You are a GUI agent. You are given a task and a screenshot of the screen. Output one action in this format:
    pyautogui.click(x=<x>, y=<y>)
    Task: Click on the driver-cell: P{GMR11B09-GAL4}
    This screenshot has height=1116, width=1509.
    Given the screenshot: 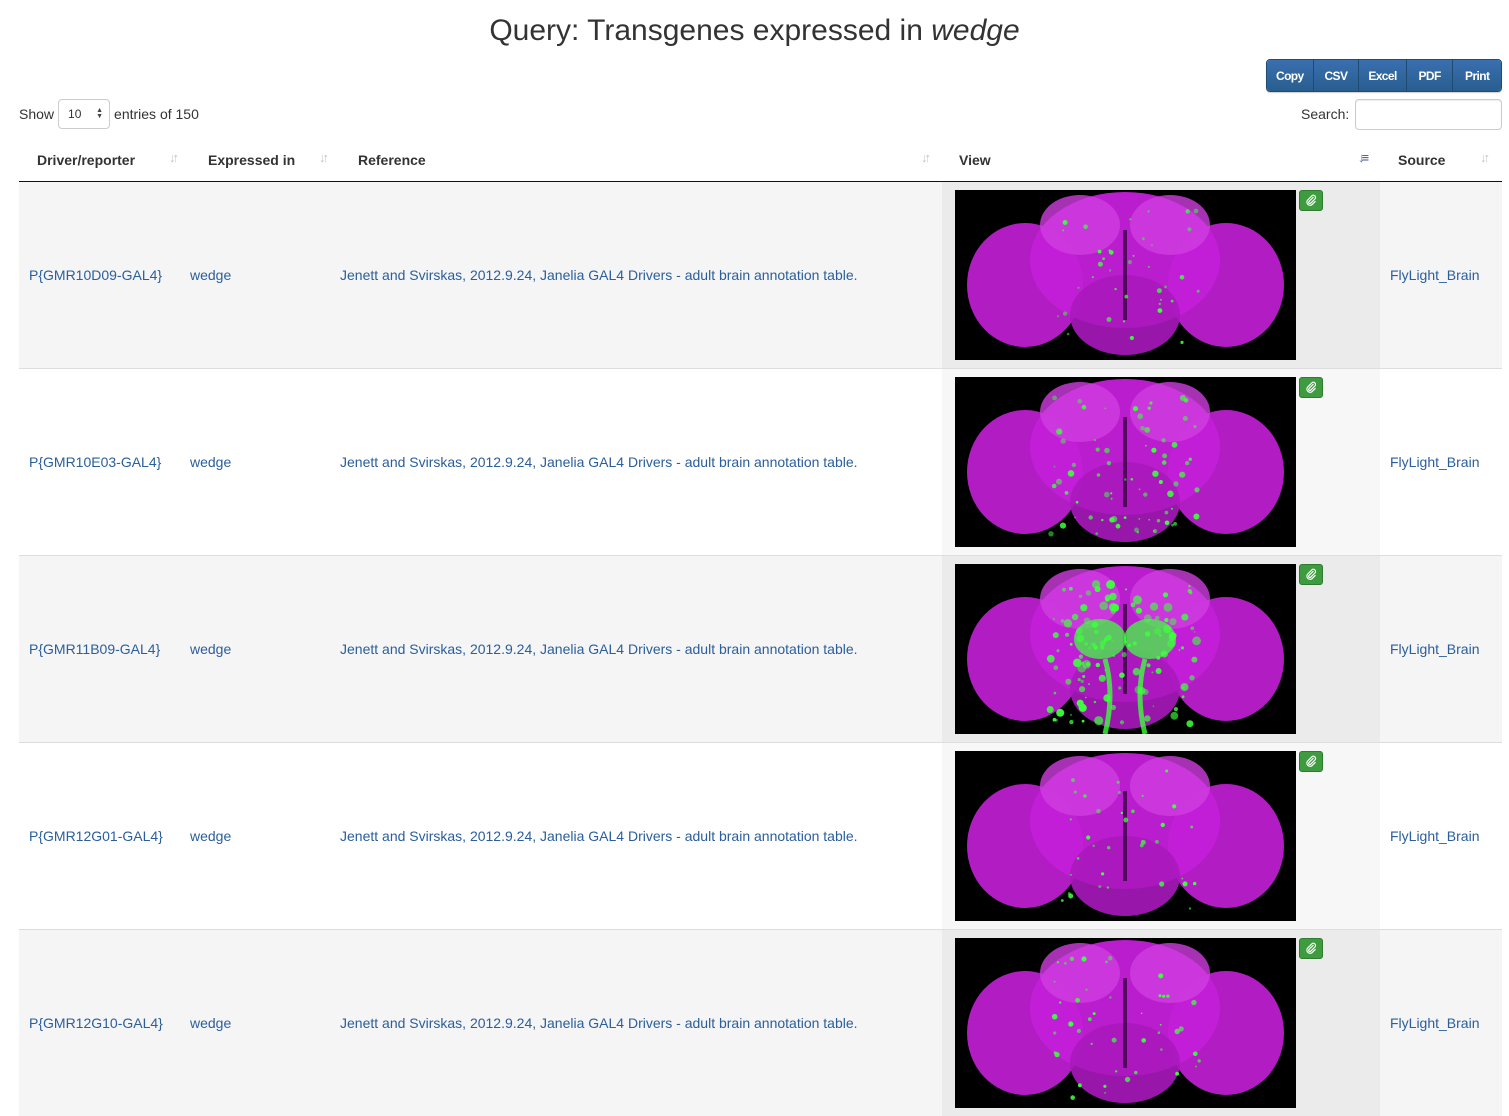 What is the action you would take?
    pyautogui.click(x=104, y=648)
    